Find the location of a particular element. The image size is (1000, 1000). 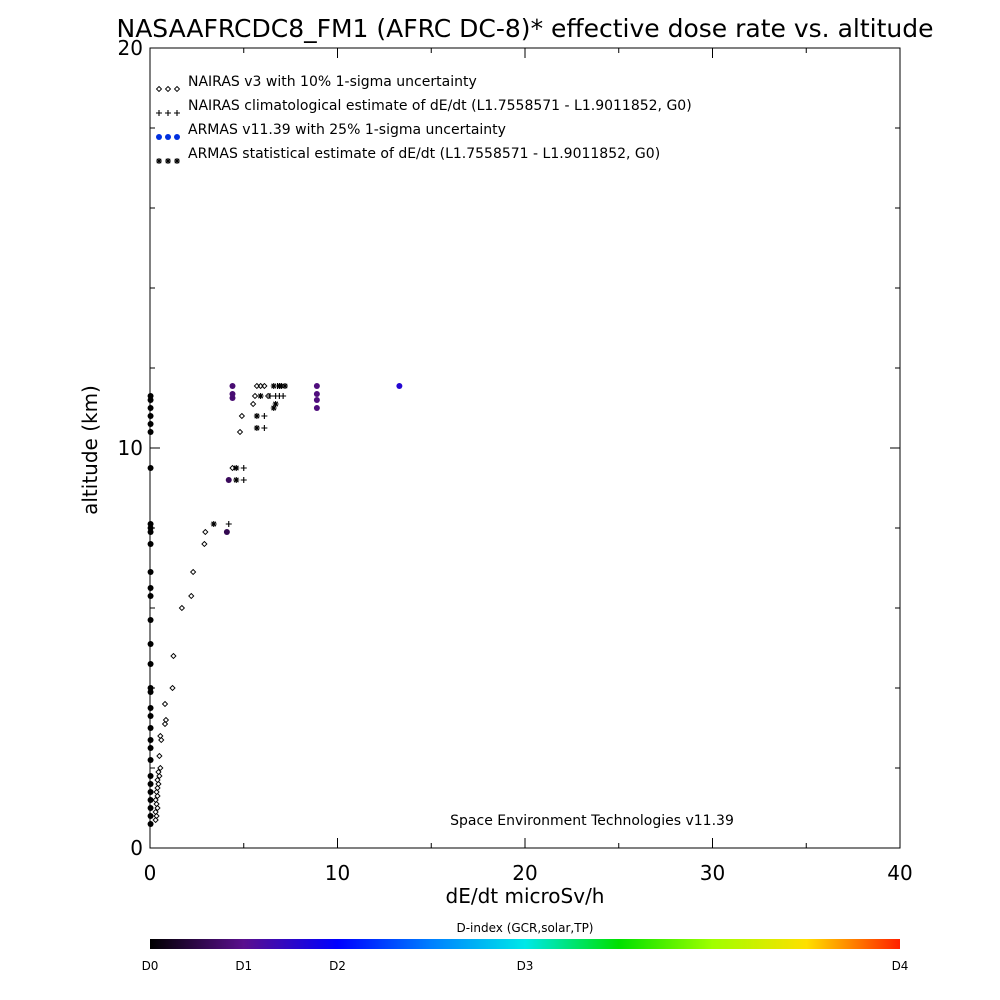

legend-entry: NAIRAS v3 with 10% 1-sigma uncertainty is located at coordinates (332, 82).